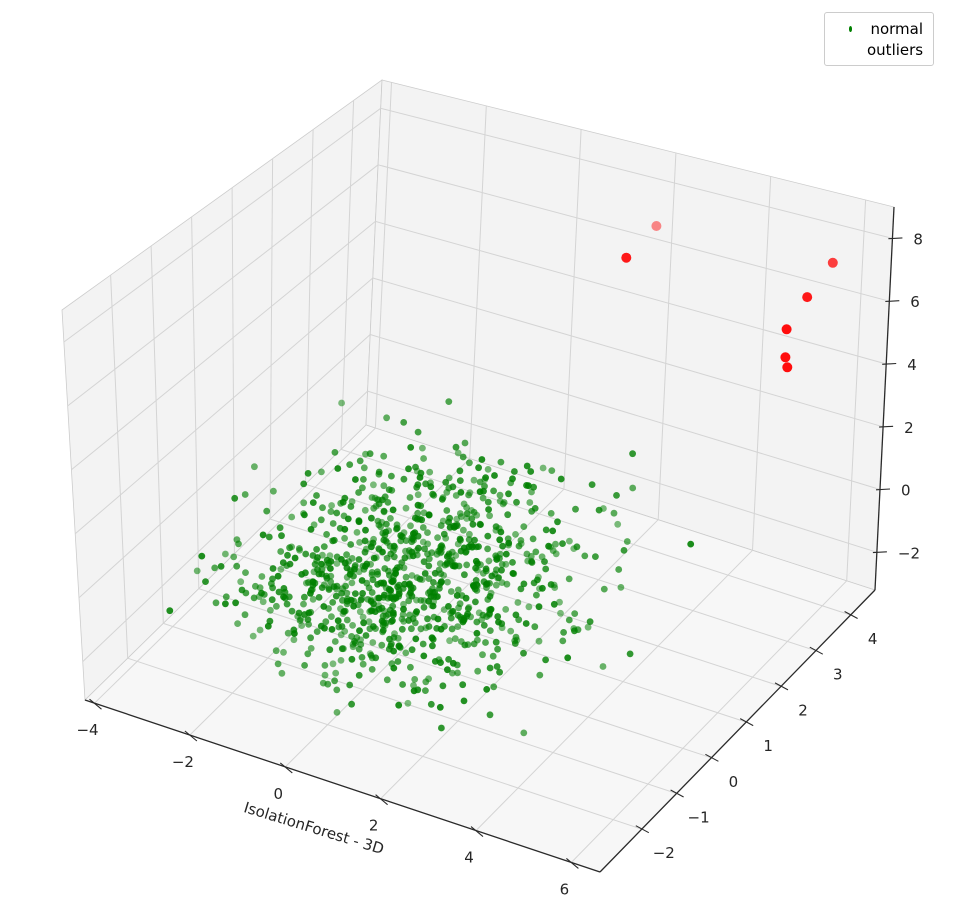 Image resolution: width=953 pixels, height=923 pixels. What do you see at coordinates (729, 297) in the screenshot?
I see `outlier-points-group` at bounding box center [729, 297].